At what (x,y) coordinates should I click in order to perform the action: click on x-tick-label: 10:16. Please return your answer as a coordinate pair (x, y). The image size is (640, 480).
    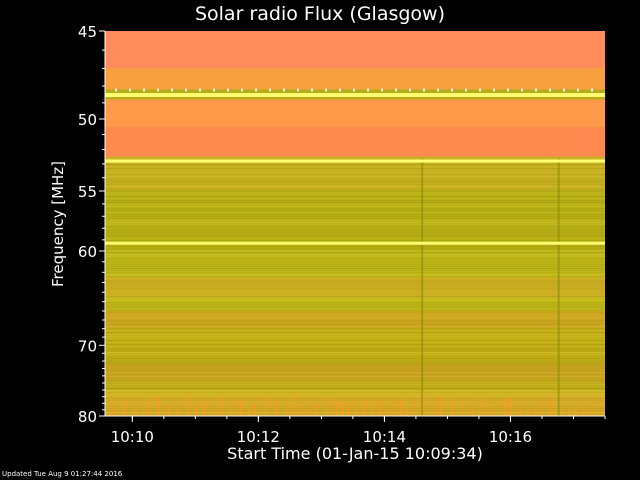
    Looking at the image, I should click on (510, 437).